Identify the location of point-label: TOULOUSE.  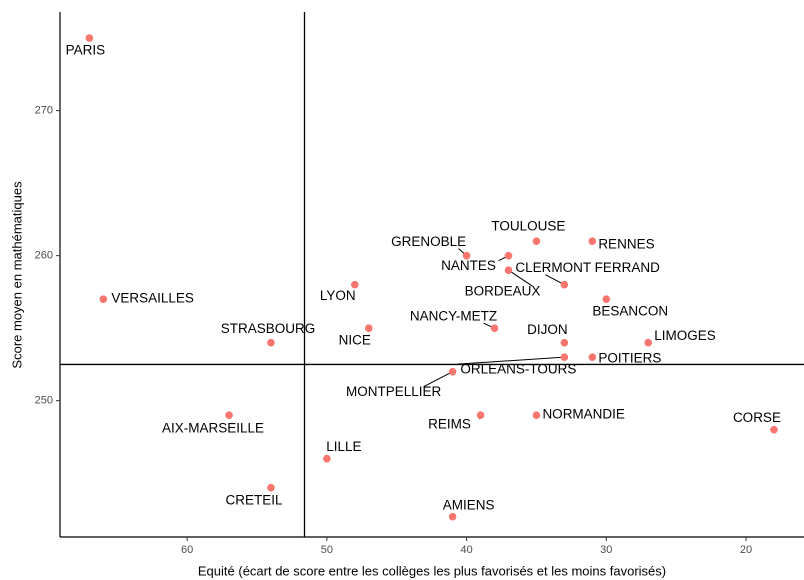
(528, 226).